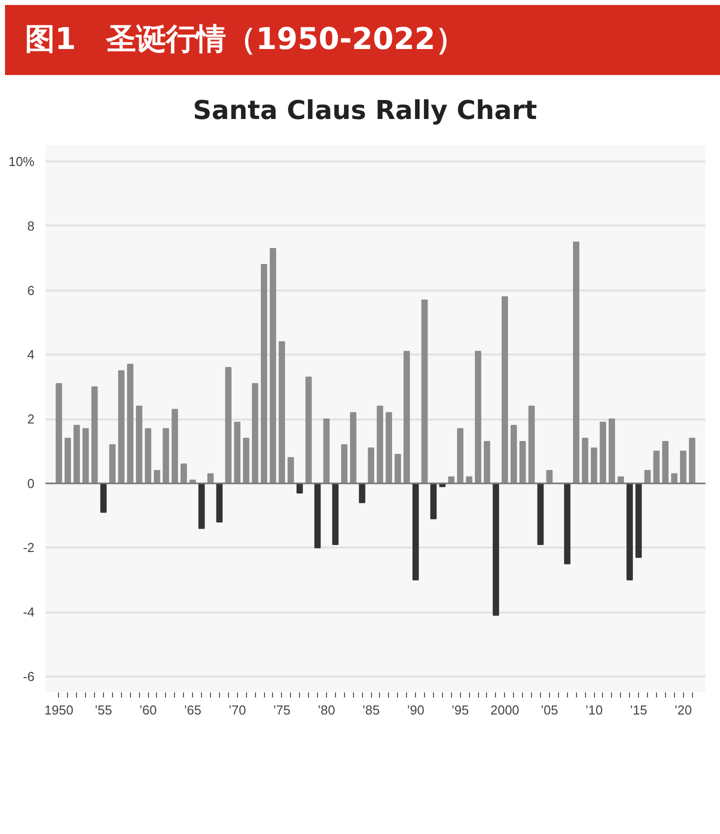 This screenshot has height=834, width=720. Describe the element at coordinates (594, 710) in the screenshot. I see `x-tick-label: ’10` at that location.